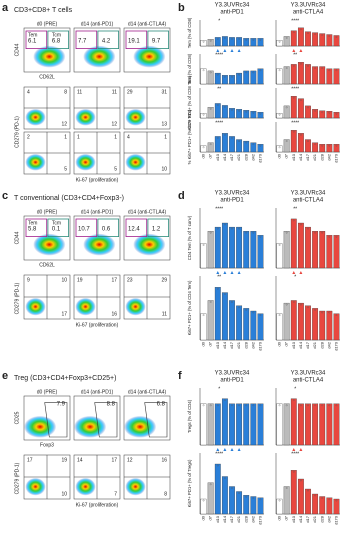  I want to click on strain-header: Y3.3UVRc34, so click(308, 374).